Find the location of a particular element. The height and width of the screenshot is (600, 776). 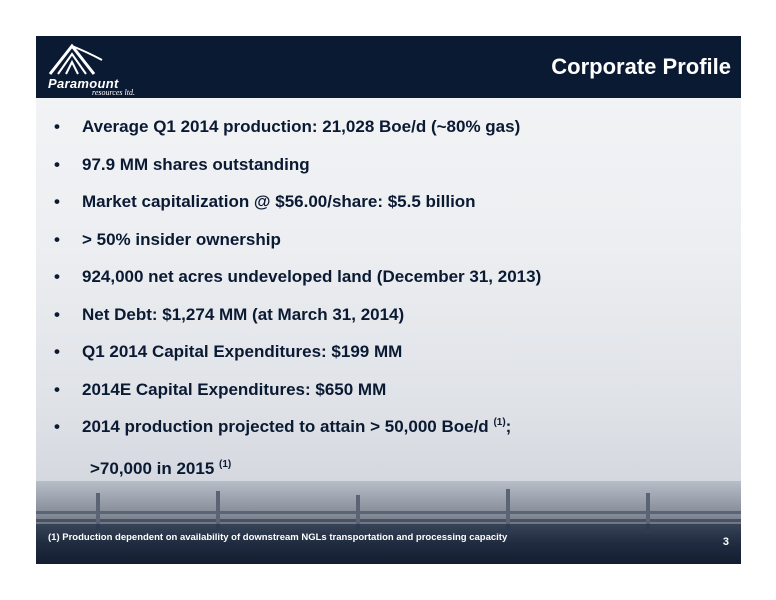

bullet-text: 97.9 MM shares outstanding is located at coordinates (196, 164).